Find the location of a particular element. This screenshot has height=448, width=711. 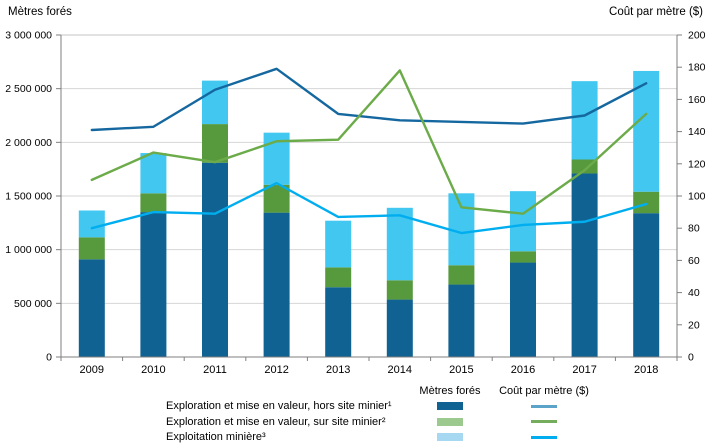

bar-segment-2009-hors-site is located at coordinates (91, 308).